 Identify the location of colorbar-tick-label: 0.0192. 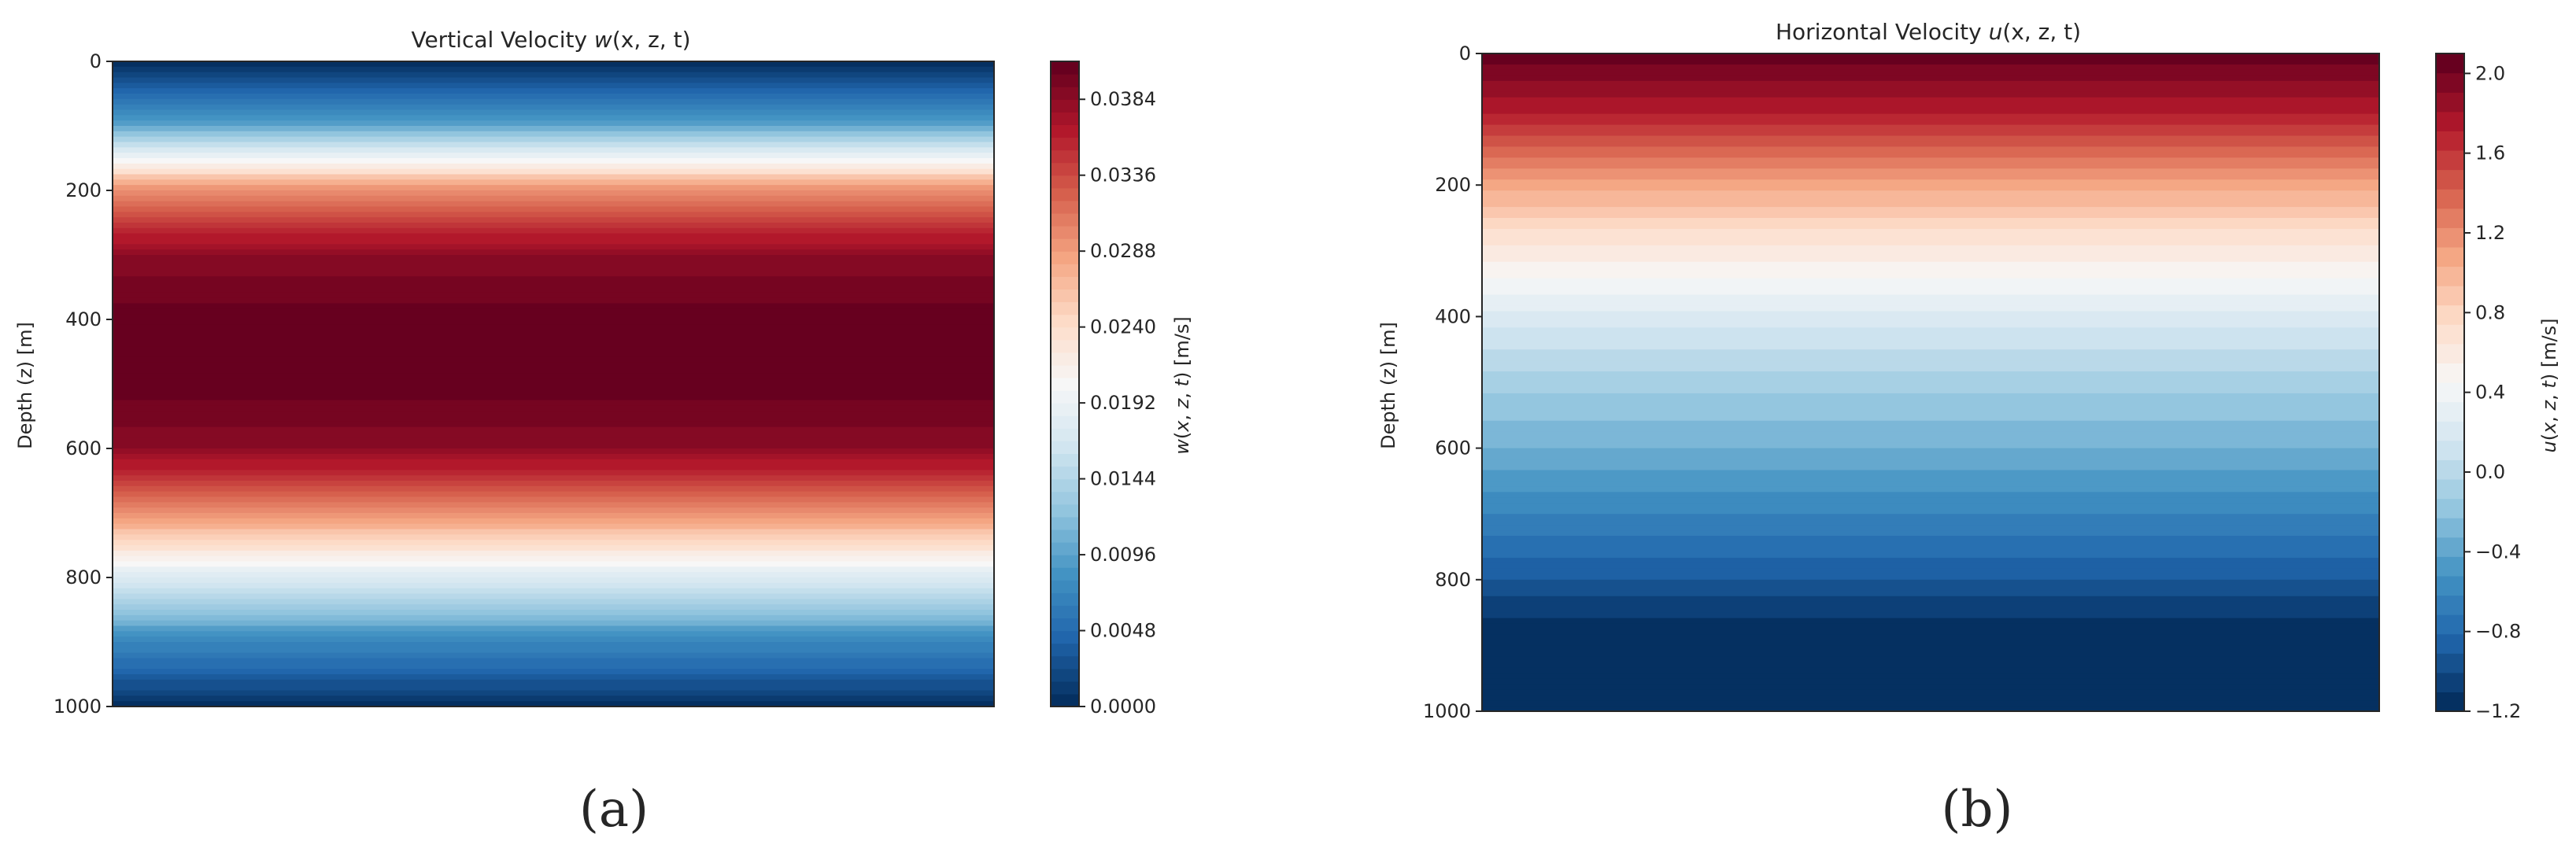
(1123, 403).